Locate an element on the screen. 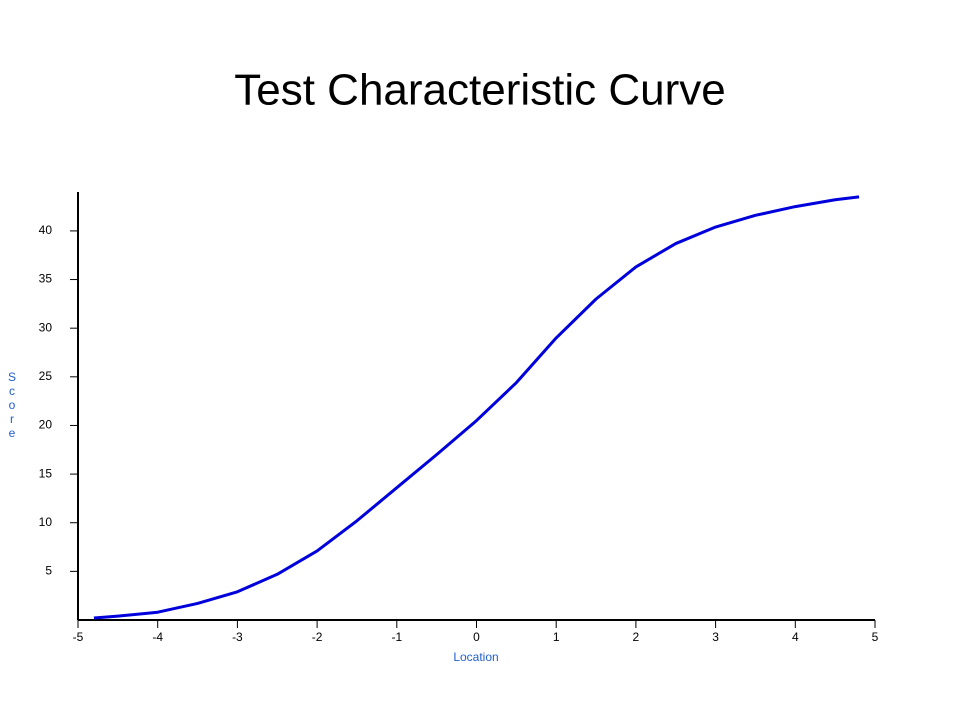  x-tick-label: 1 is located at coordinates (556, 637).